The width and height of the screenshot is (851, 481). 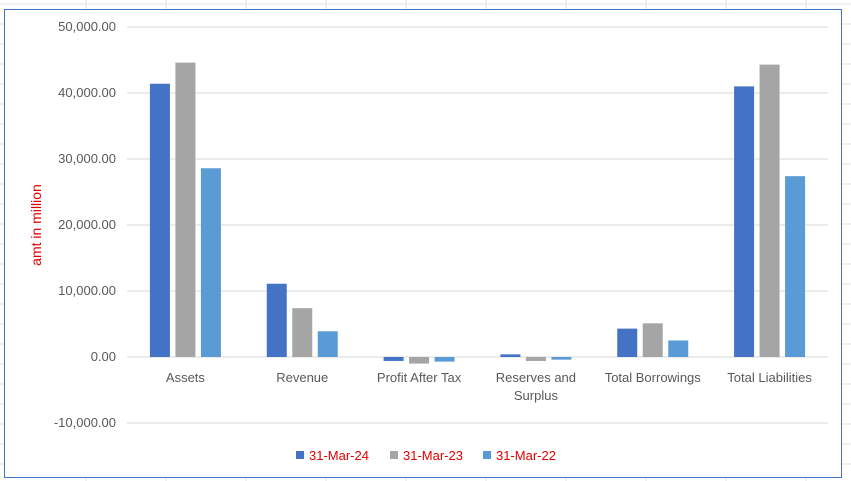 What do you see at coordinates (526, 455) in the screenshot?
I see `legend-label: 31-Mar-22` at bounding box center [526, 455].